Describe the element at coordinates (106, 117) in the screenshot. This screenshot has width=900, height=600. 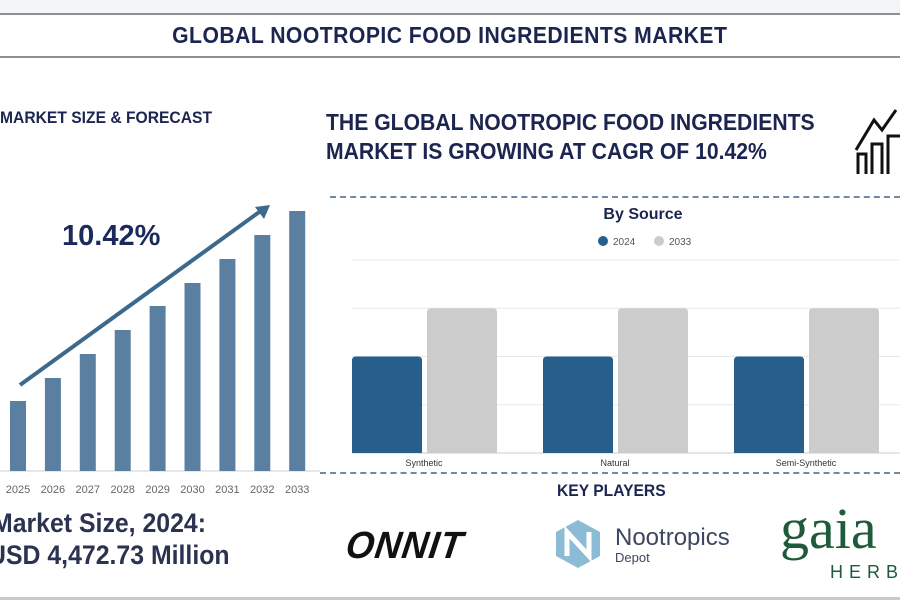
I see `left-subtitle: MARKET SIZE & FORECAST` at that location.